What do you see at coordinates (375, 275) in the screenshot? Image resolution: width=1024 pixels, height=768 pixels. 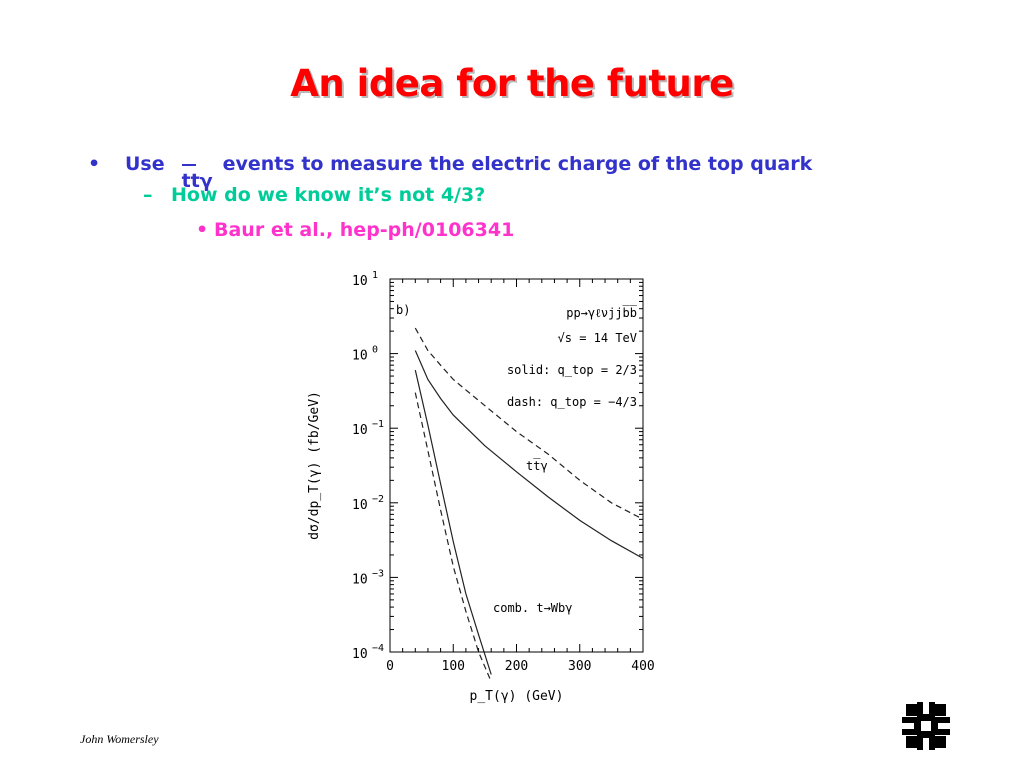 I see `y-tick-exponent: 1` at bounding box center [375, 275].